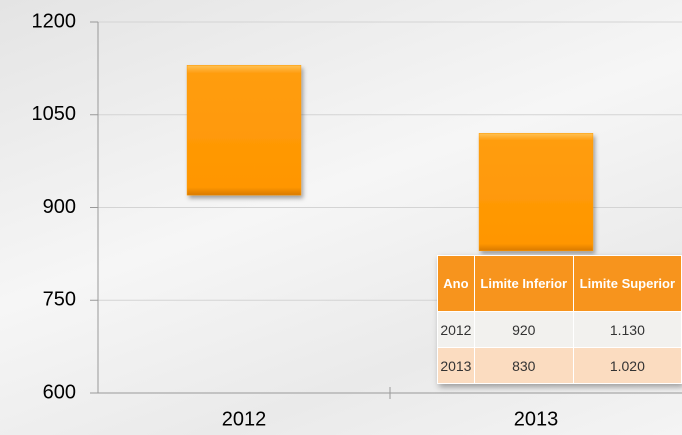 Image resolution: width=682 pixels, height=435 pixels. Describe the element at coordinates (523, 365) in the screenshot. I see `table-cell: 830` at that location.